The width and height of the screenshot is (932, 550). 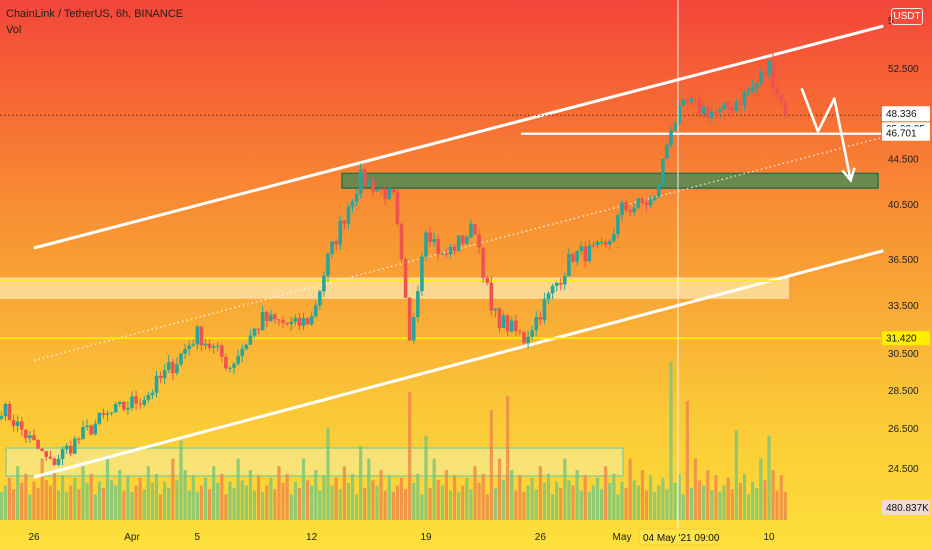 I want to click on crosshair-time-label: 04 May '21 09:00, so click(x=679, y=537).